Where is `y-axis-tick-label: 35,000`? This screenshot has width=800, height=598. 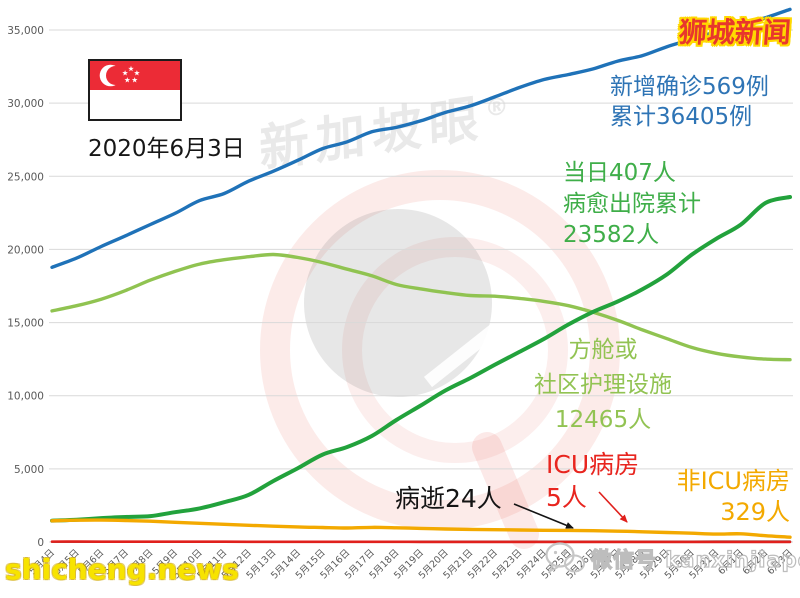
y-axis-tick-label: 35,000 is located at coordinates (25, 31).